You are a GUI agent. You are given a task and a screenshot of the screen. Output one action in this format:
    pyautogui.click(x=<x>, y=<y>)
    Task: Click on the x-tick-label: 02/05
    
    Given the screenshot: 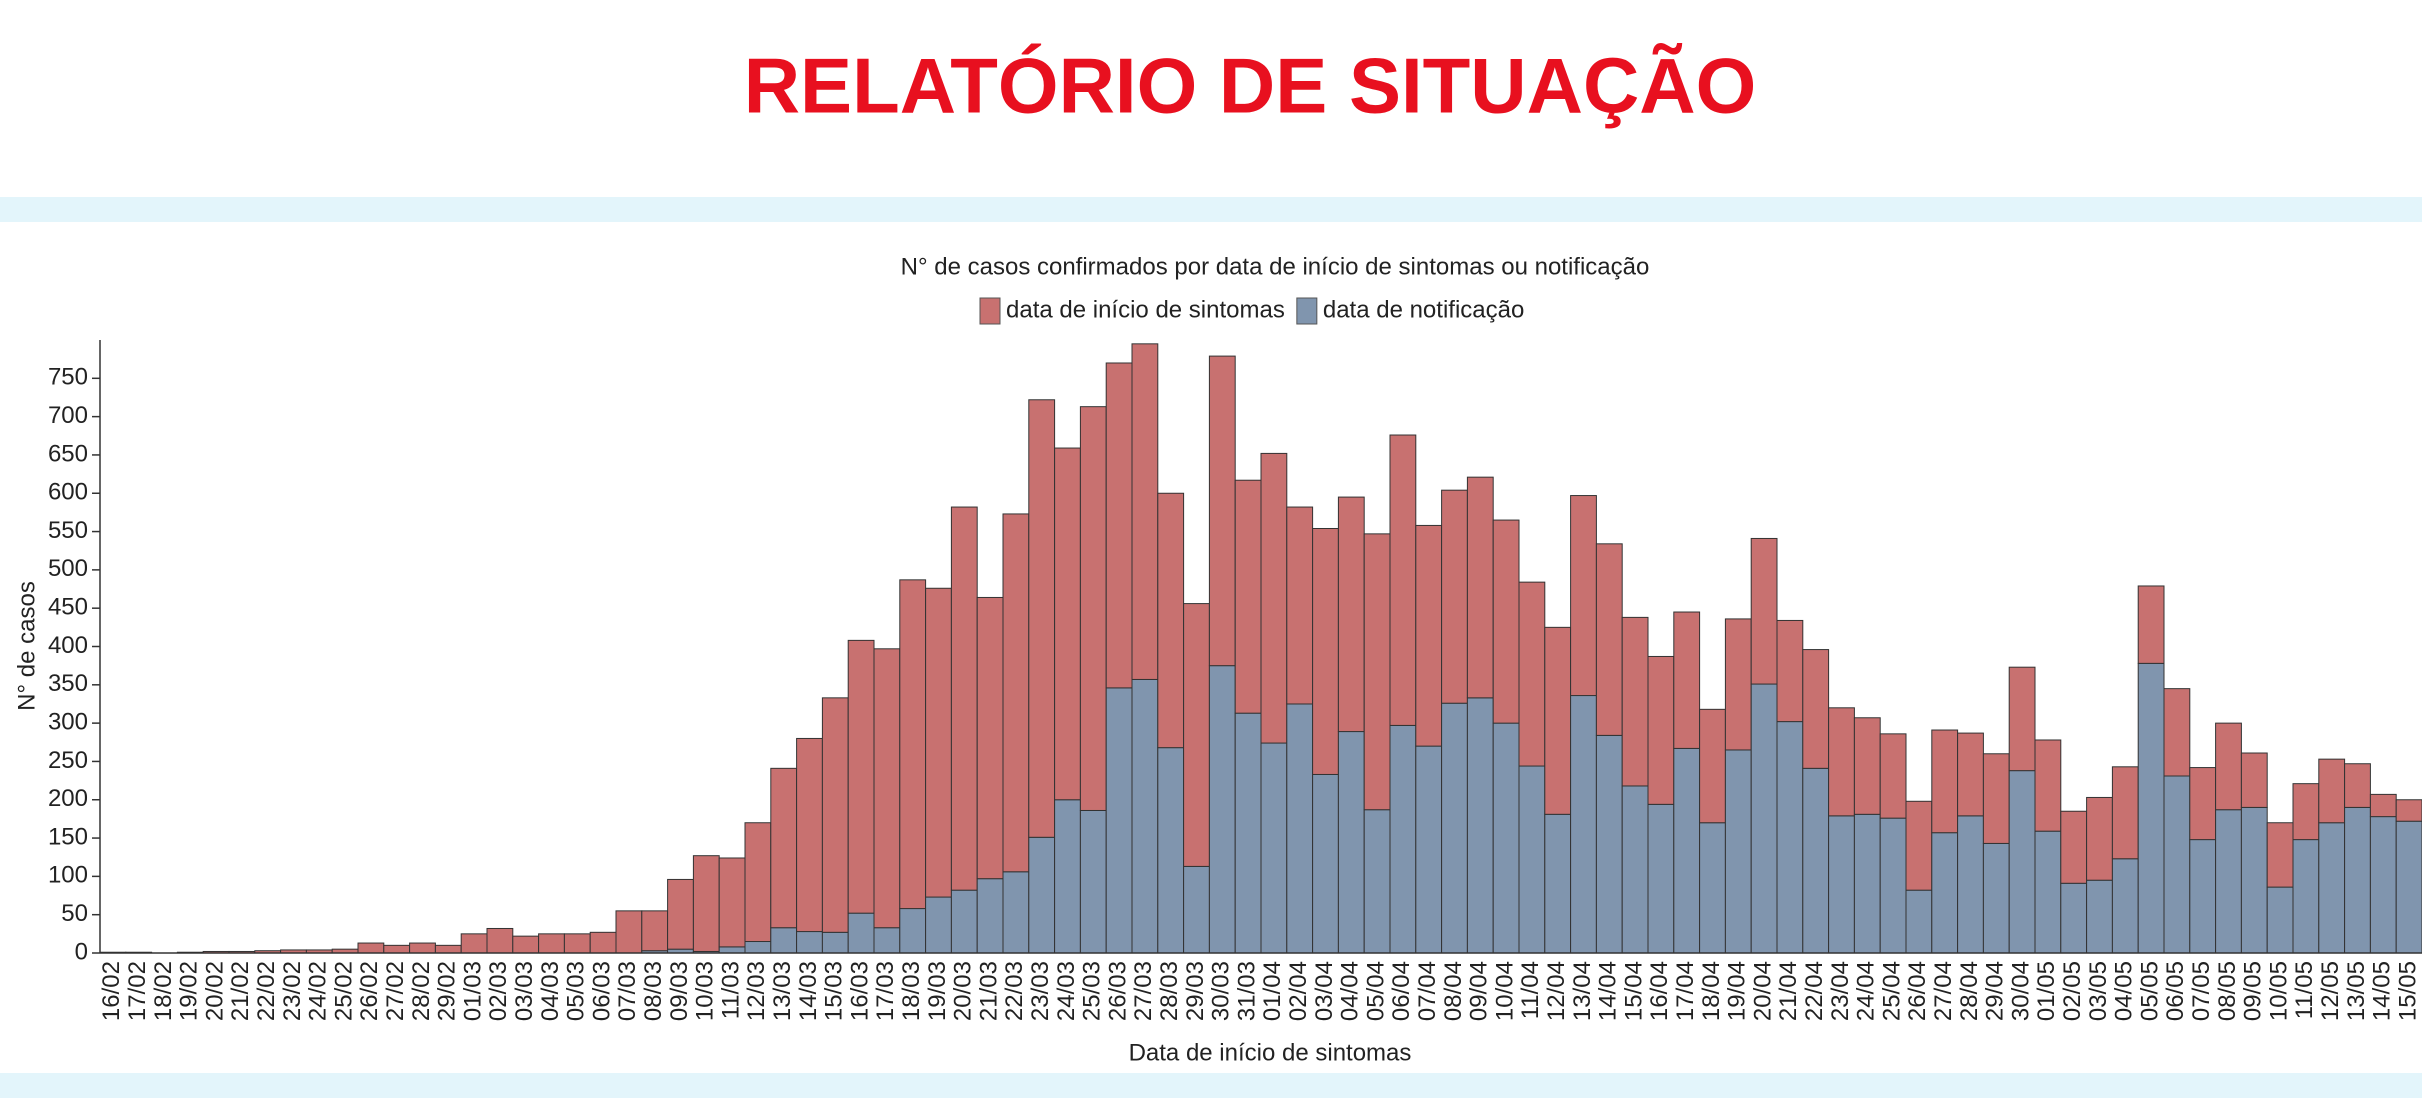 What is the action you would take?
    pyautogui.click(x=2072, y=991)
    